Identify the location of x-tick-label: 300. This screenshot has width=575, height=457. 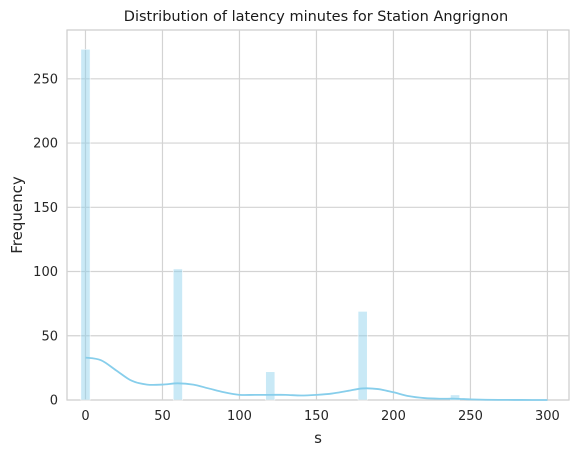
(547, 416).